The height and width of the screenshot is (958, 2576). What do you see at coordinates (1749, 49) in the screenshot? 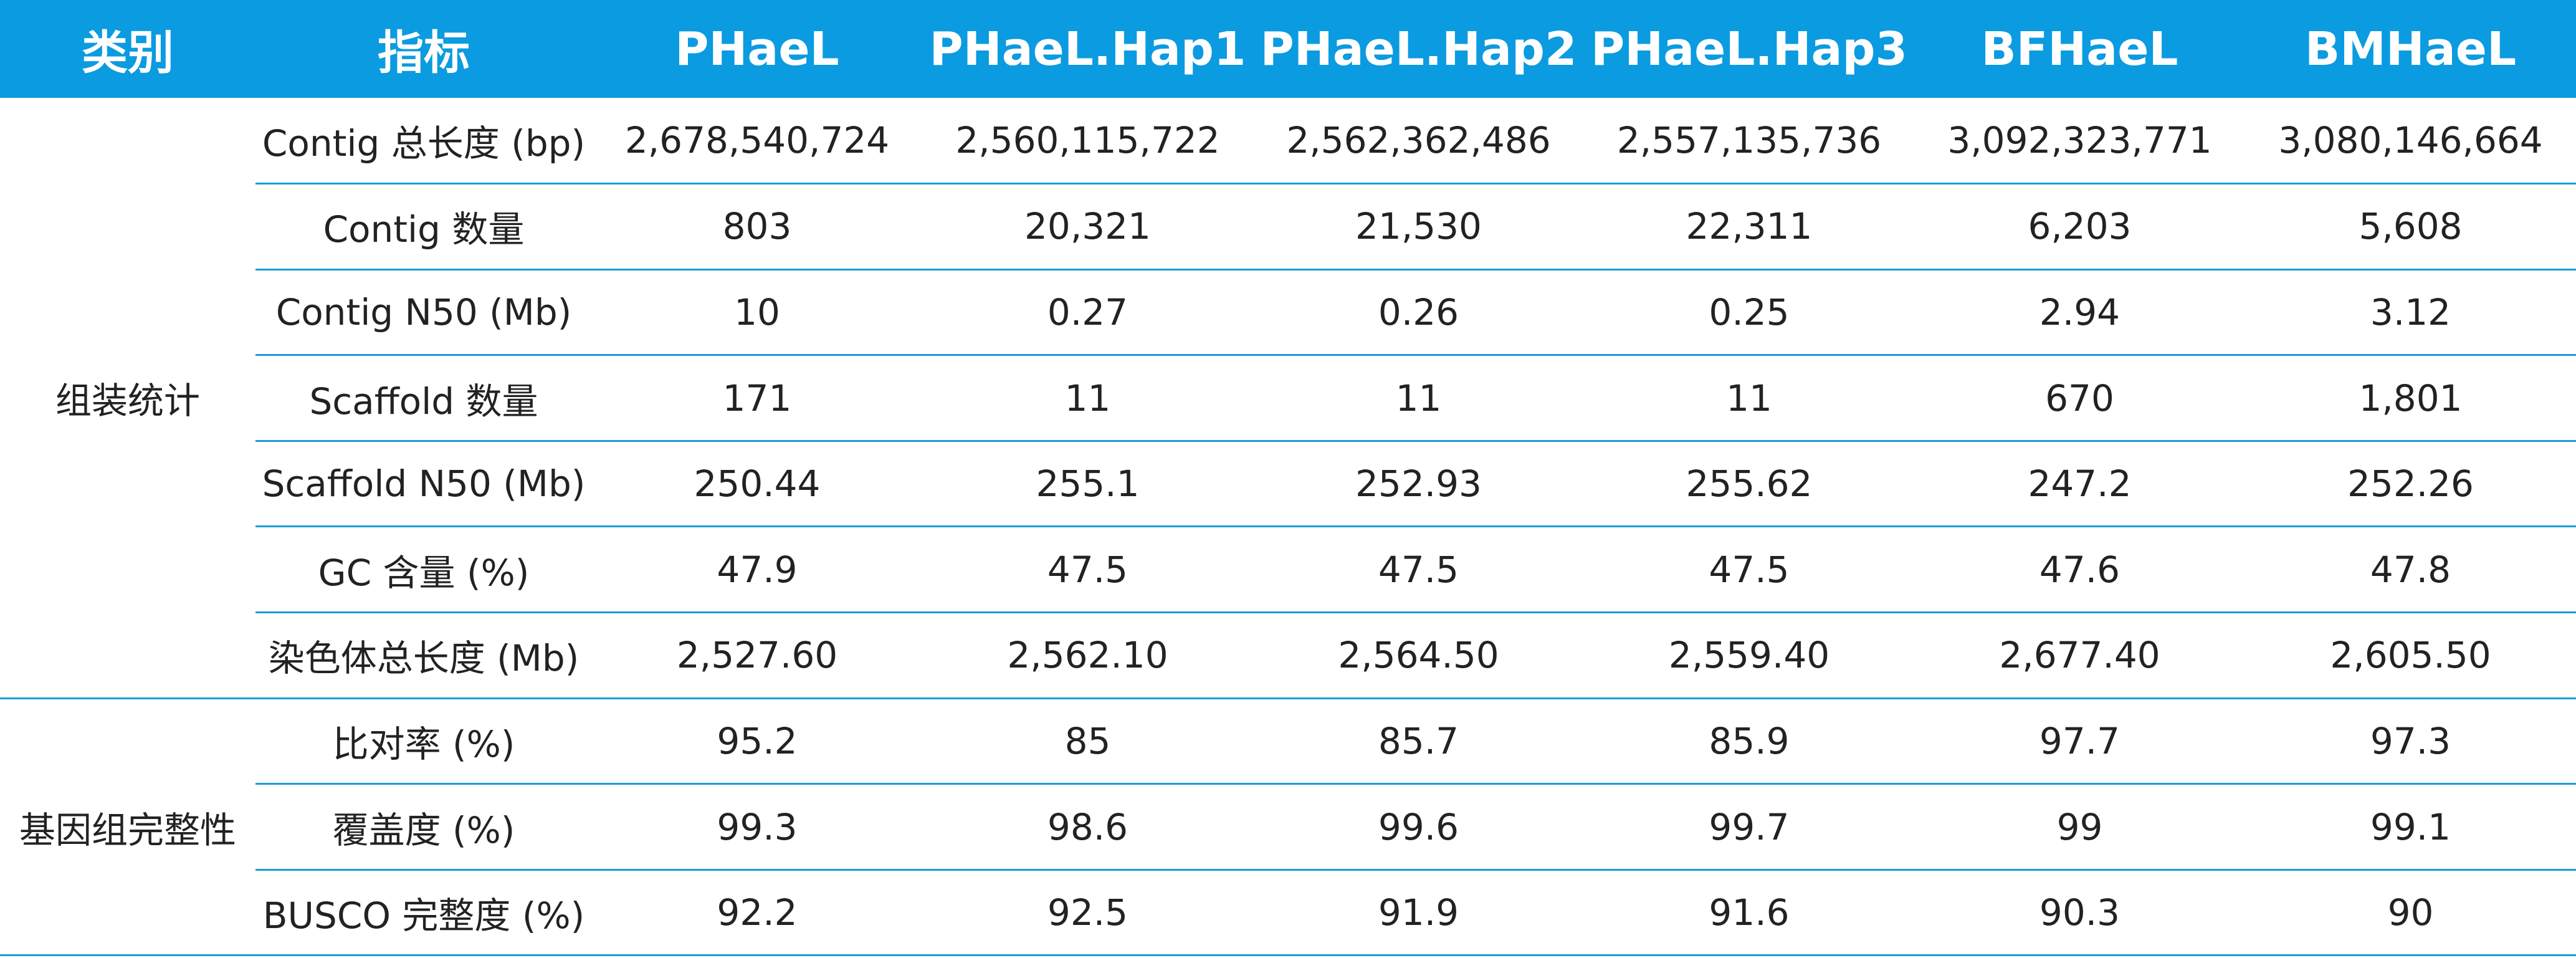
I see `header-phael-hap3: PHaeL.Hap3` at bounding box center [1749, 49].